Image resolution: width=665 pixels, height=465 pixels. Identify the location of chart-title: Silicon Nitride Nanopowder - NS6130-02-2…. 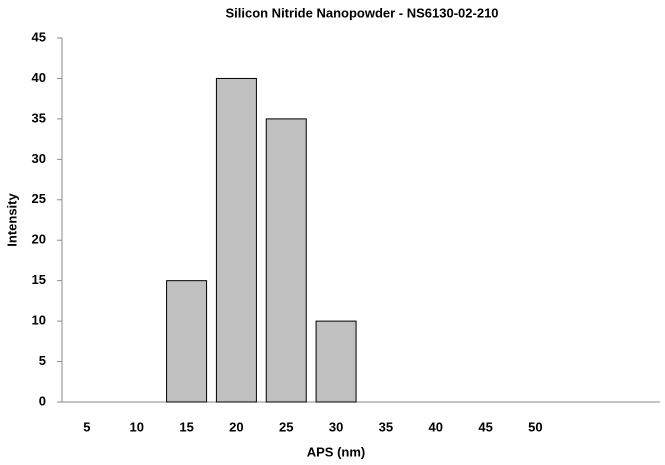
(361, 12).